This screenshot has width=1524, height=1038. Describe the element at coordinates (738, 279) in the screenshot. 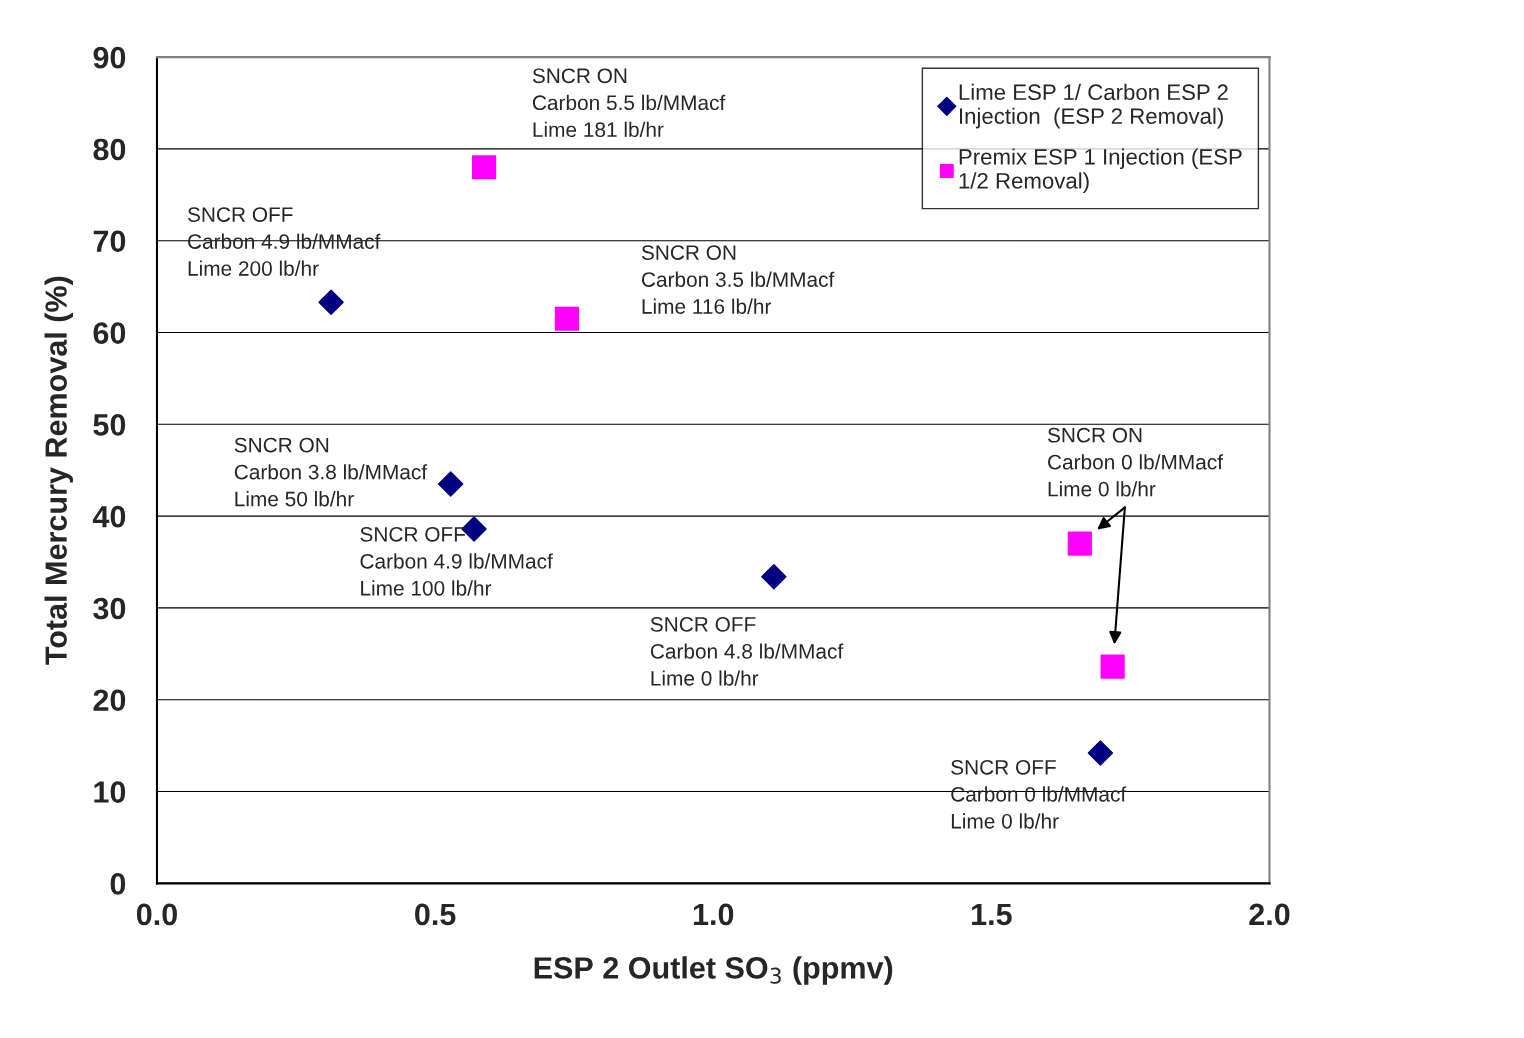

I see `annotation: SNCR ON Carbon 3.5 lb/MMacf Lime 116 lb/hr` at that location.